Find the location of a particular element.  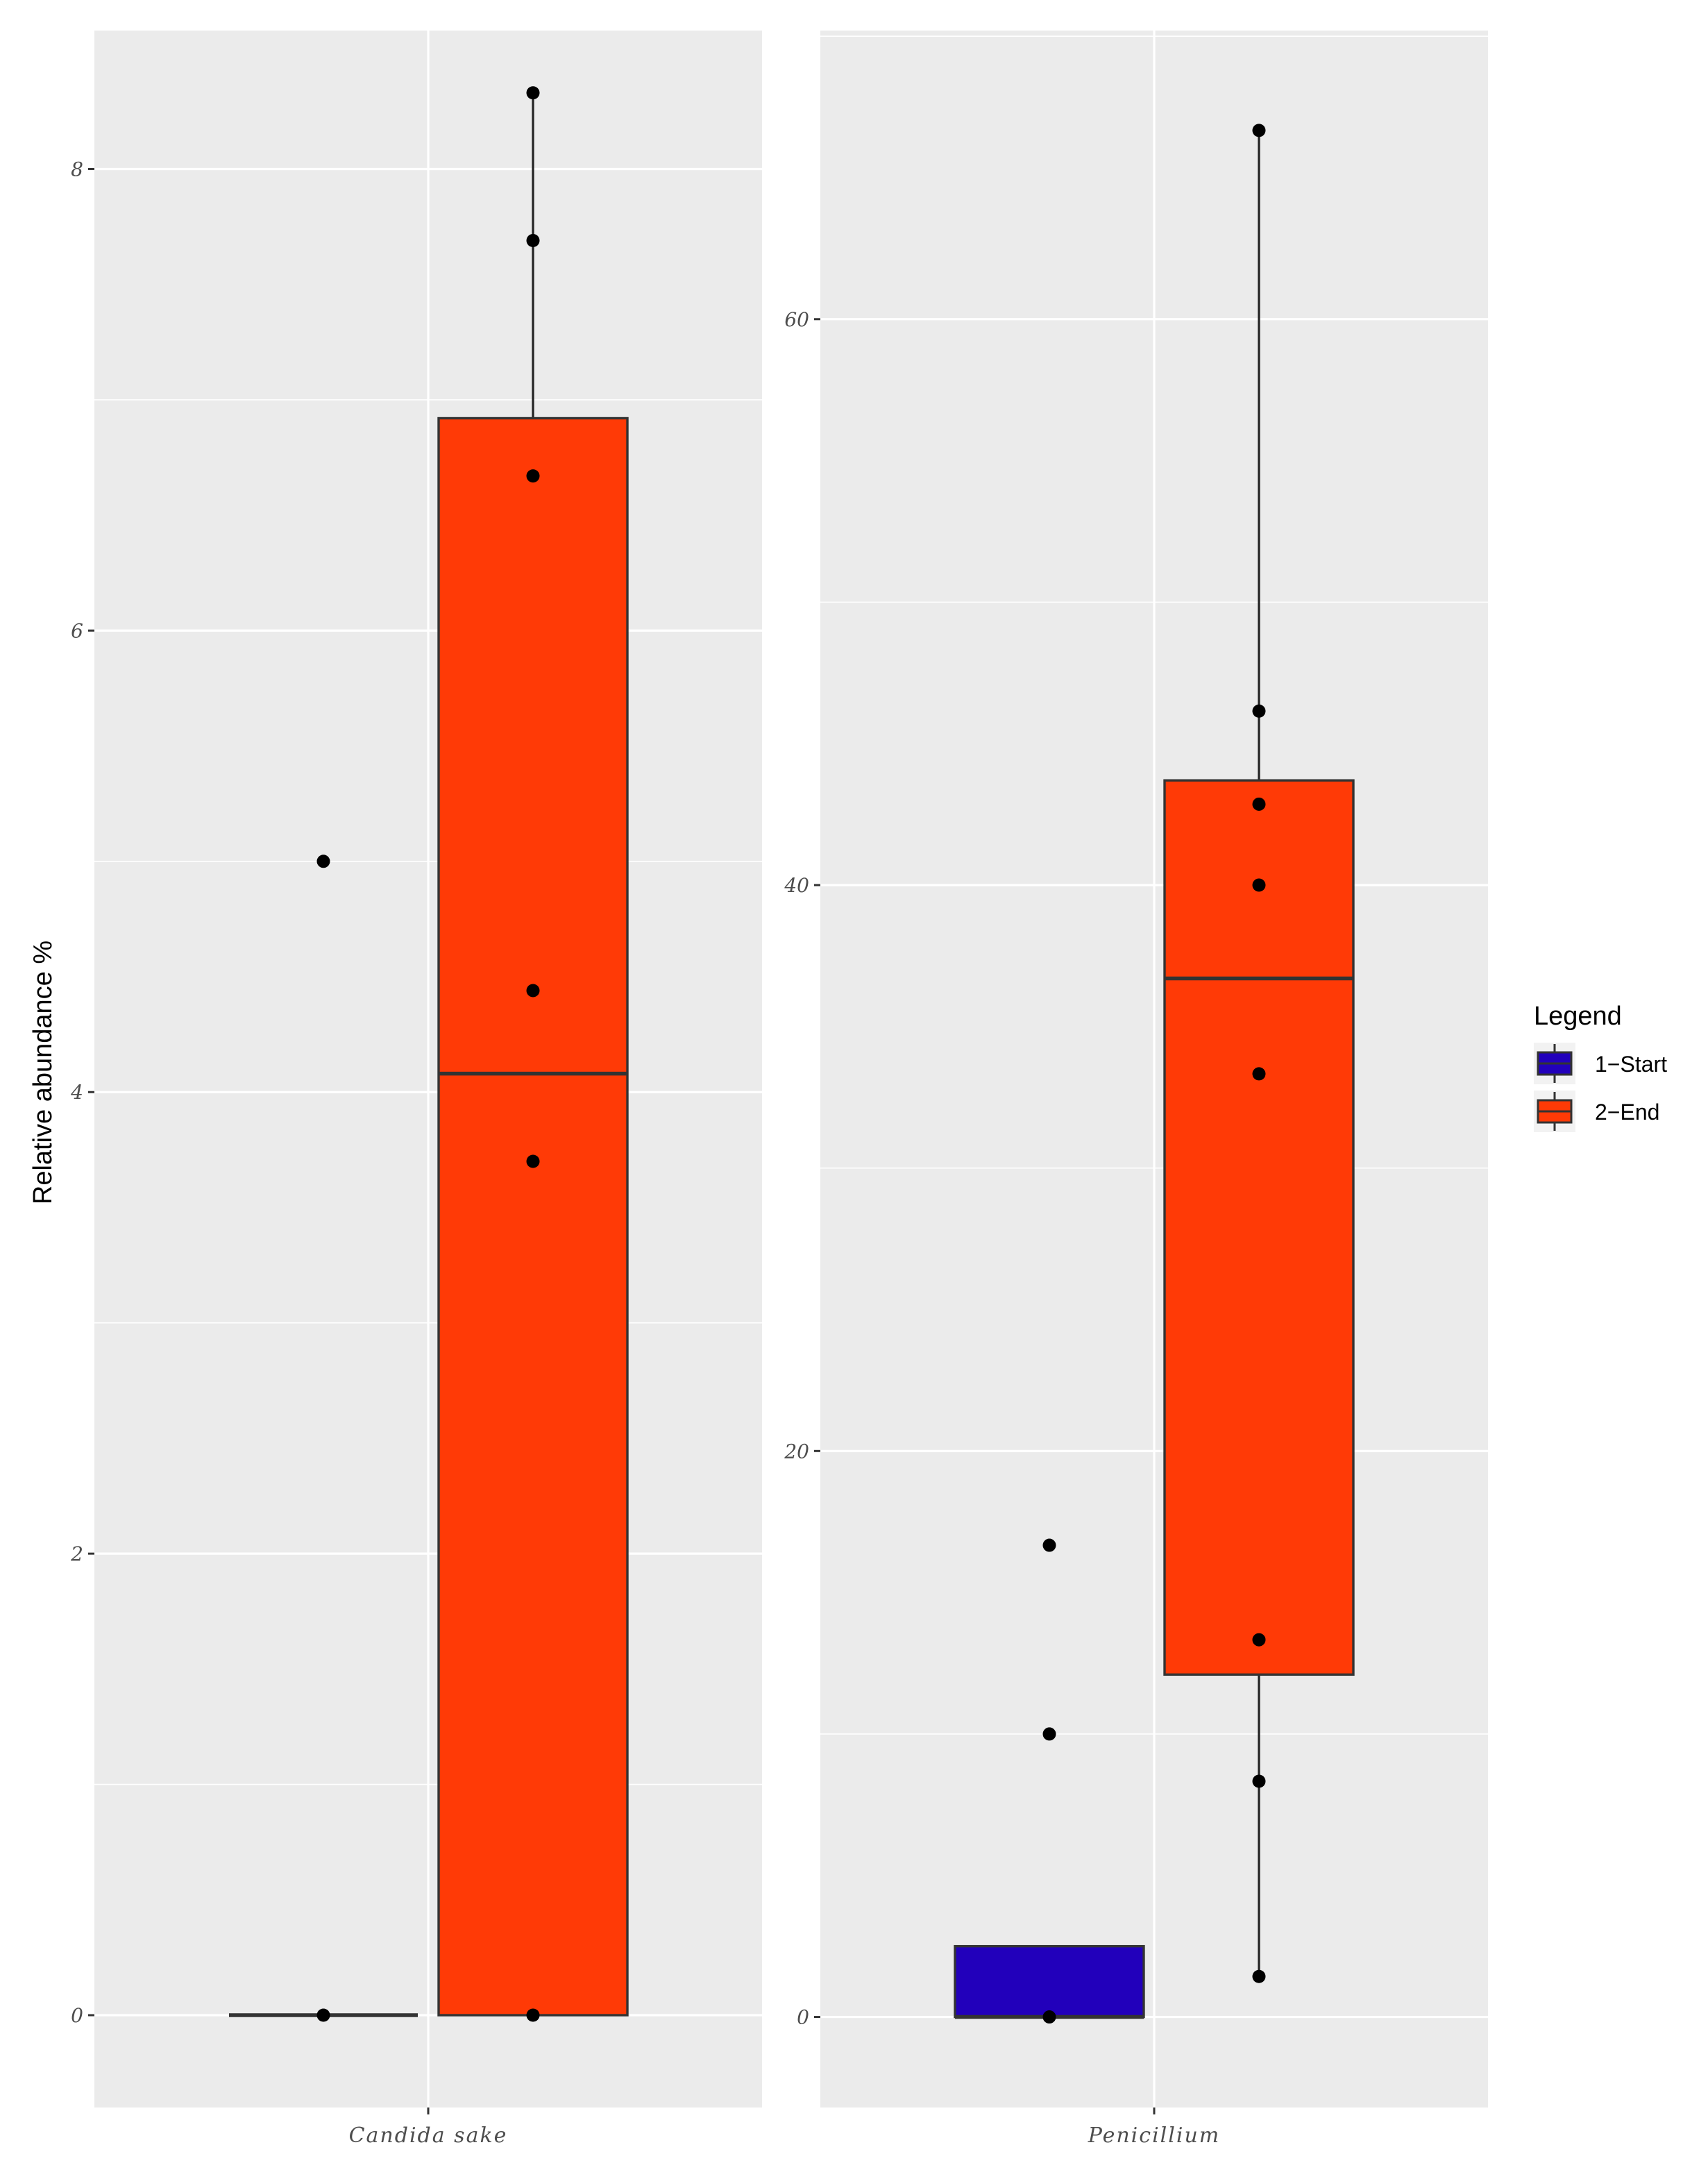

legend: Legend 1−Start 2−End is located at coordinates (1601, 1067).